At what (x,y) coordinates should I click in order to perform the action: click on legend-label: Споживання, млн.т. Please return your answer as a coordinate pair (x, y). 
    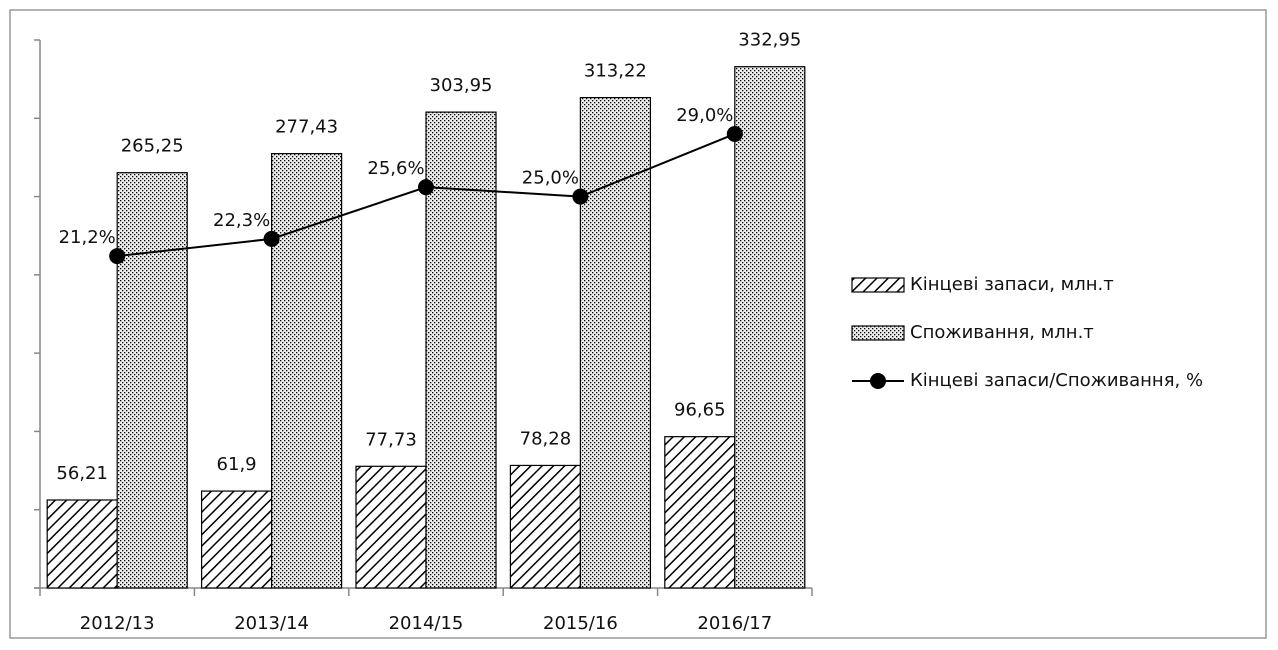
    Looking at the image, I should click on (1002, 332).